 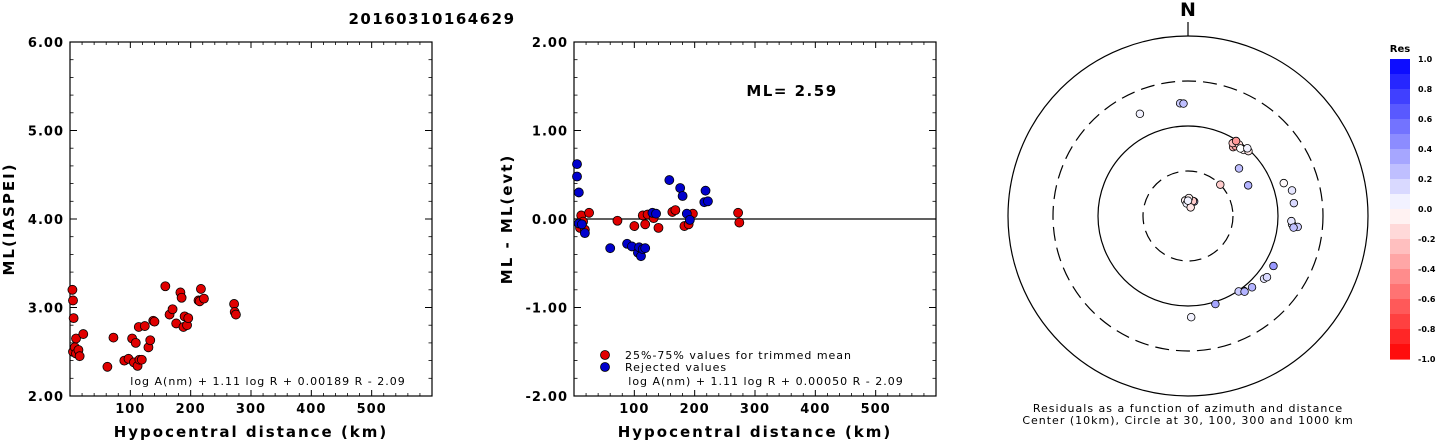 I want to click on ring-300km, so click(x=1188, y=216).